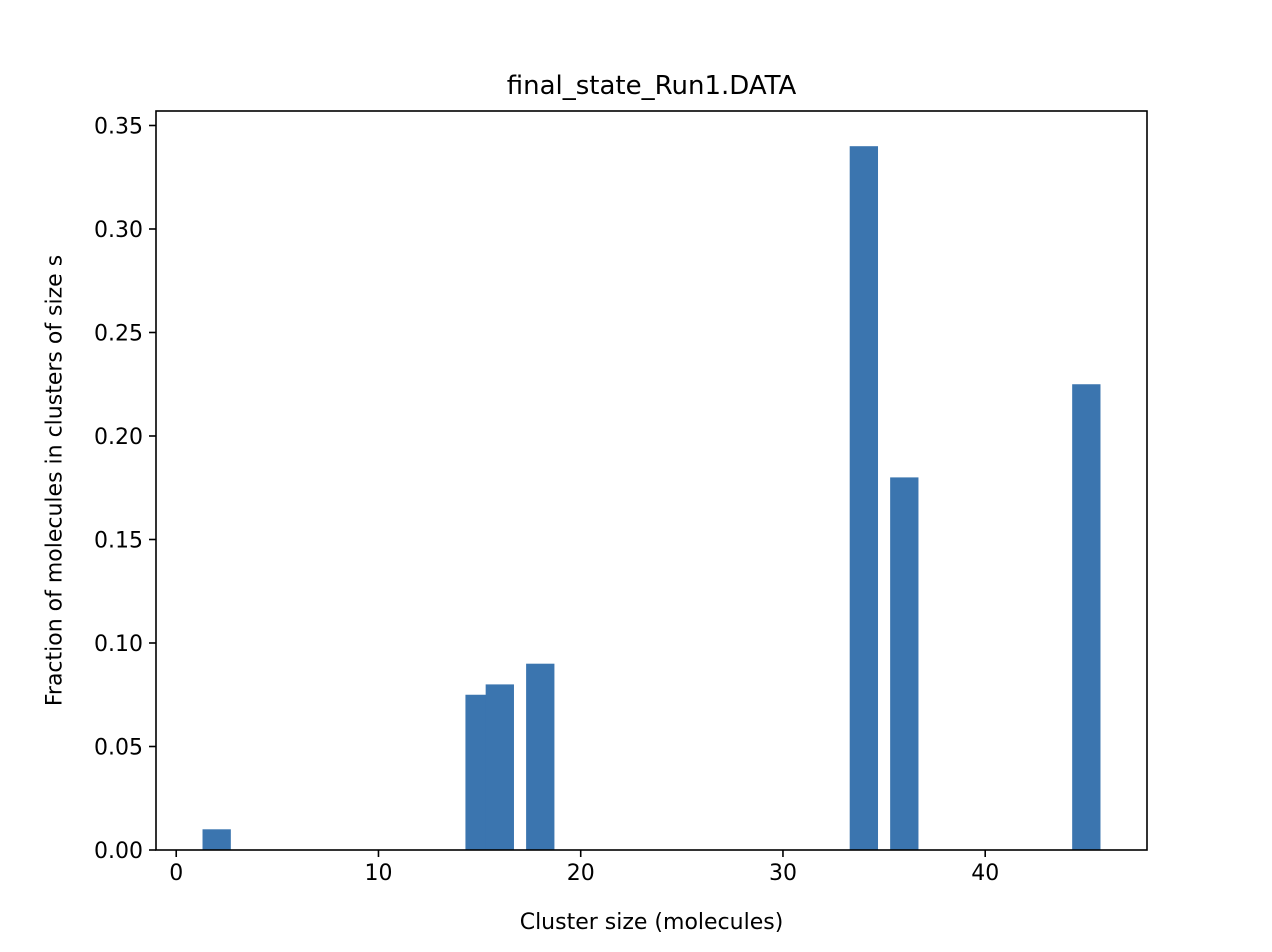 The image size is (1272, 952). Describe the element at coordinates (118, 333) in the screenshot. I see `y-tick-label: 0.25` at that location.